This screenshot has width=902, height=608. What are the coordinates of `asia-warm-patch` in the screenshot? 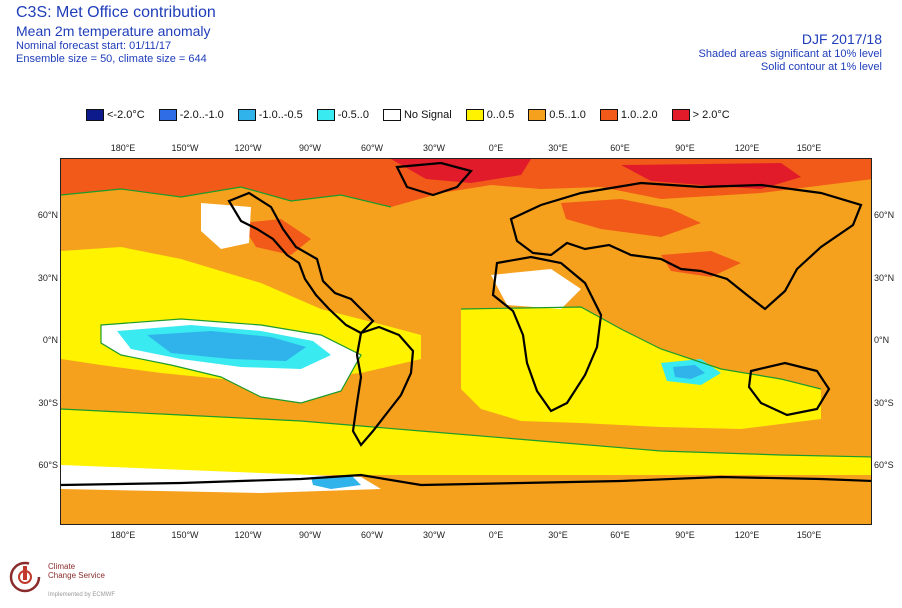 It's located at (701, 264).